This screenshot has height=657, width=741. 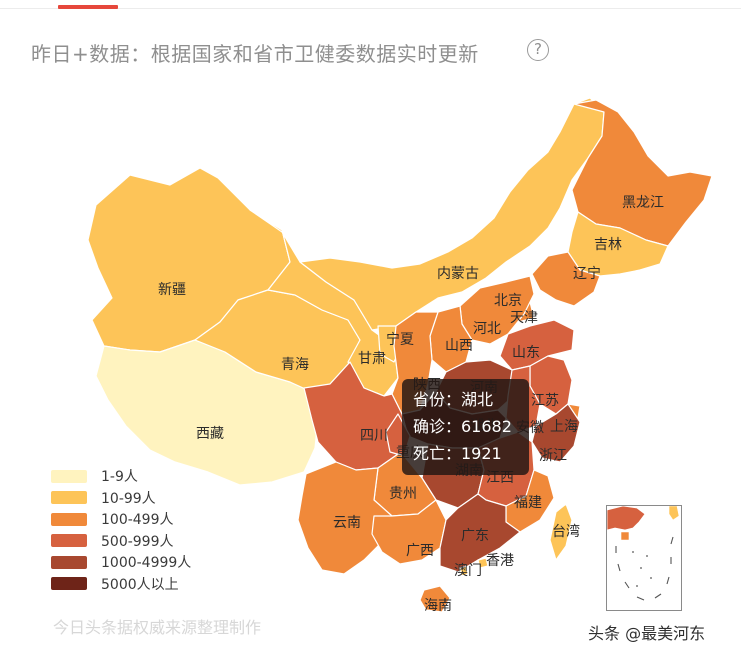 I want to click on province-liaoning, so click(x=566, y=279).